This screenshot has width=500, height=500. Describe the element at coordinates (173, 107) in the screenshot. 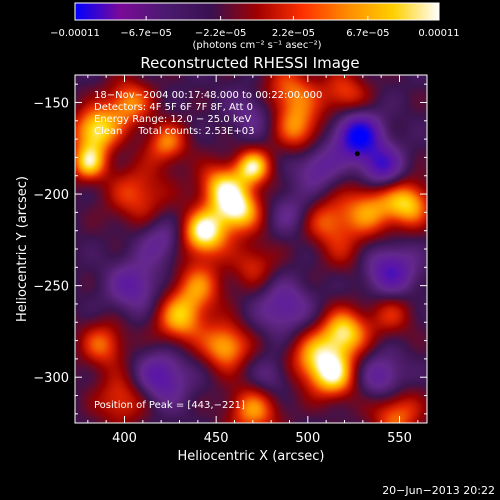

I see `annotation-detectors: Detectors: 4F 5F 6F 7F 8F, Att 0` at that location.